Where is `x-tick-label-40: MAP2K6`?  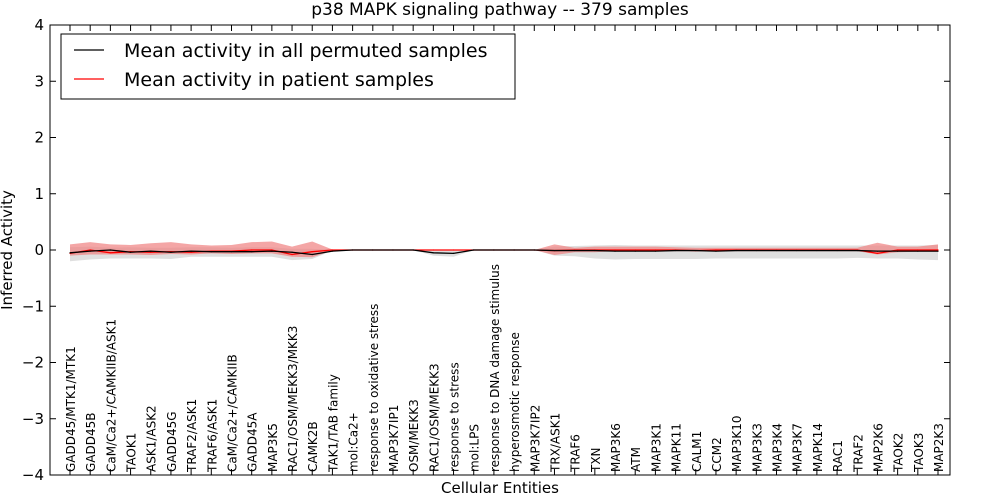 x-tick-label-40: MAP2K6 is located at coordinates (878, 447).